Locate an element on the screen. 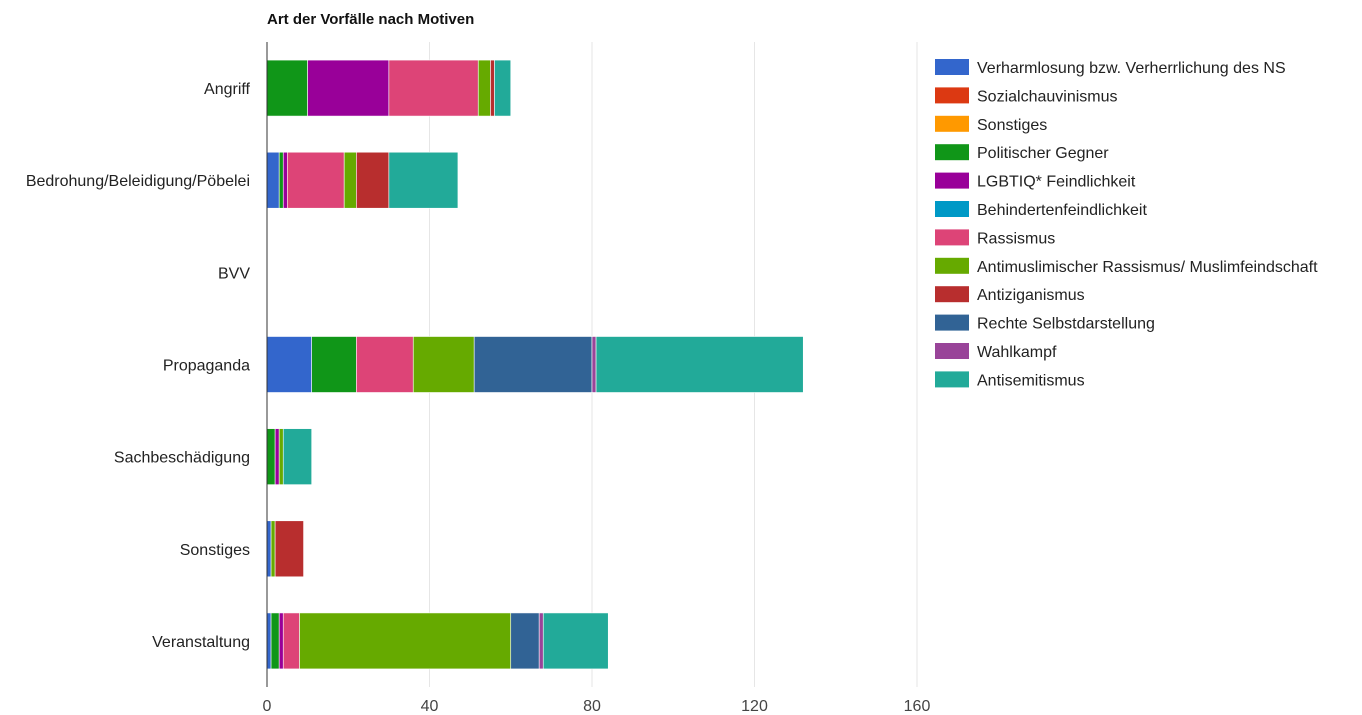 The height and width of the screenshot is (715, 1362). category-label: Propaganda is located at coordinates (206, 366).